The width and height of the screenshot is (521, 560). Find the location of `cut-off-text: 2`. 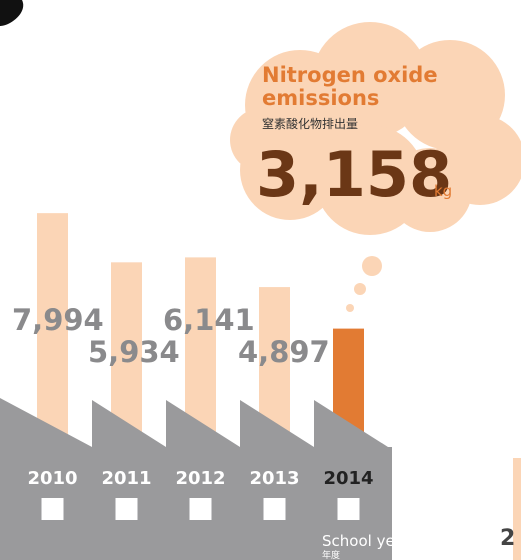

cut-off-text: 2 is located at coordinates (507, 538).